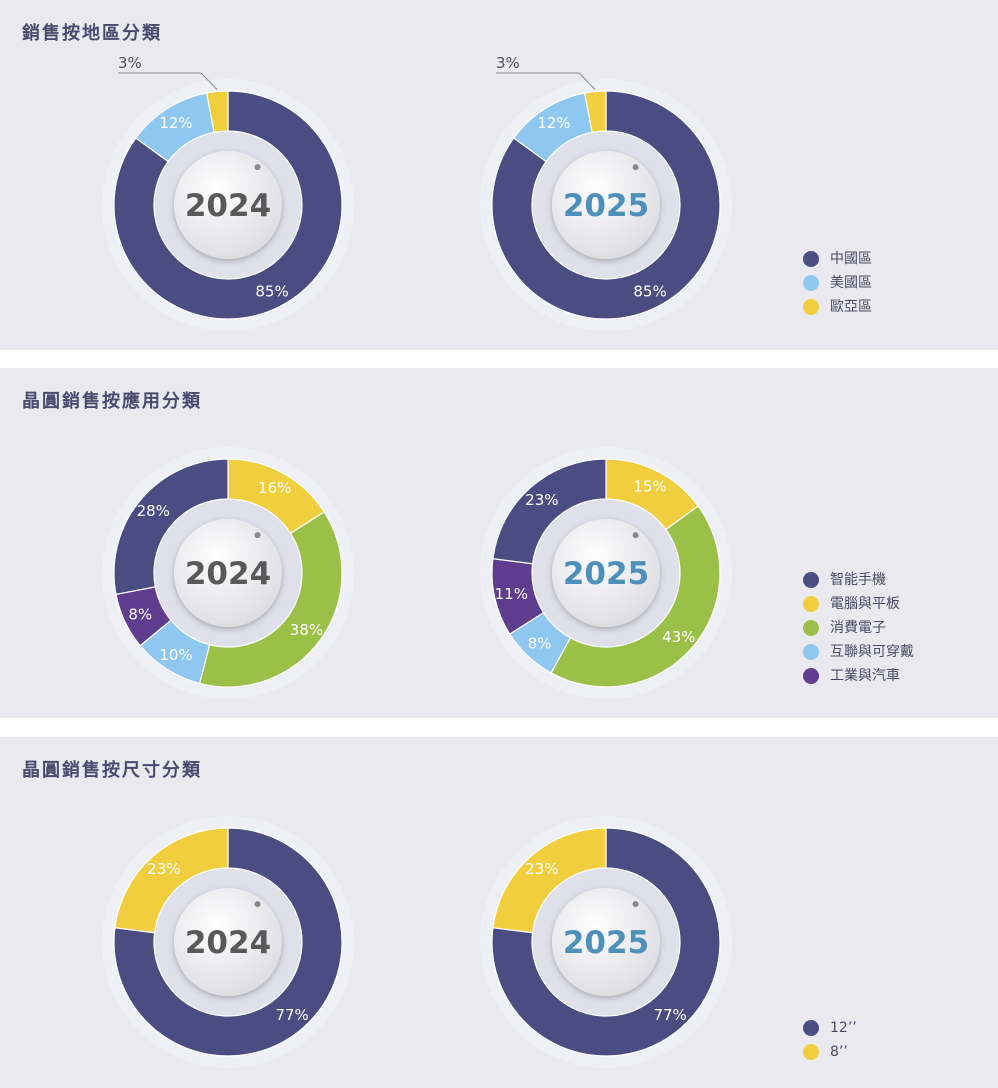  I want to click on slice-label: 16%, so click(274, 488).